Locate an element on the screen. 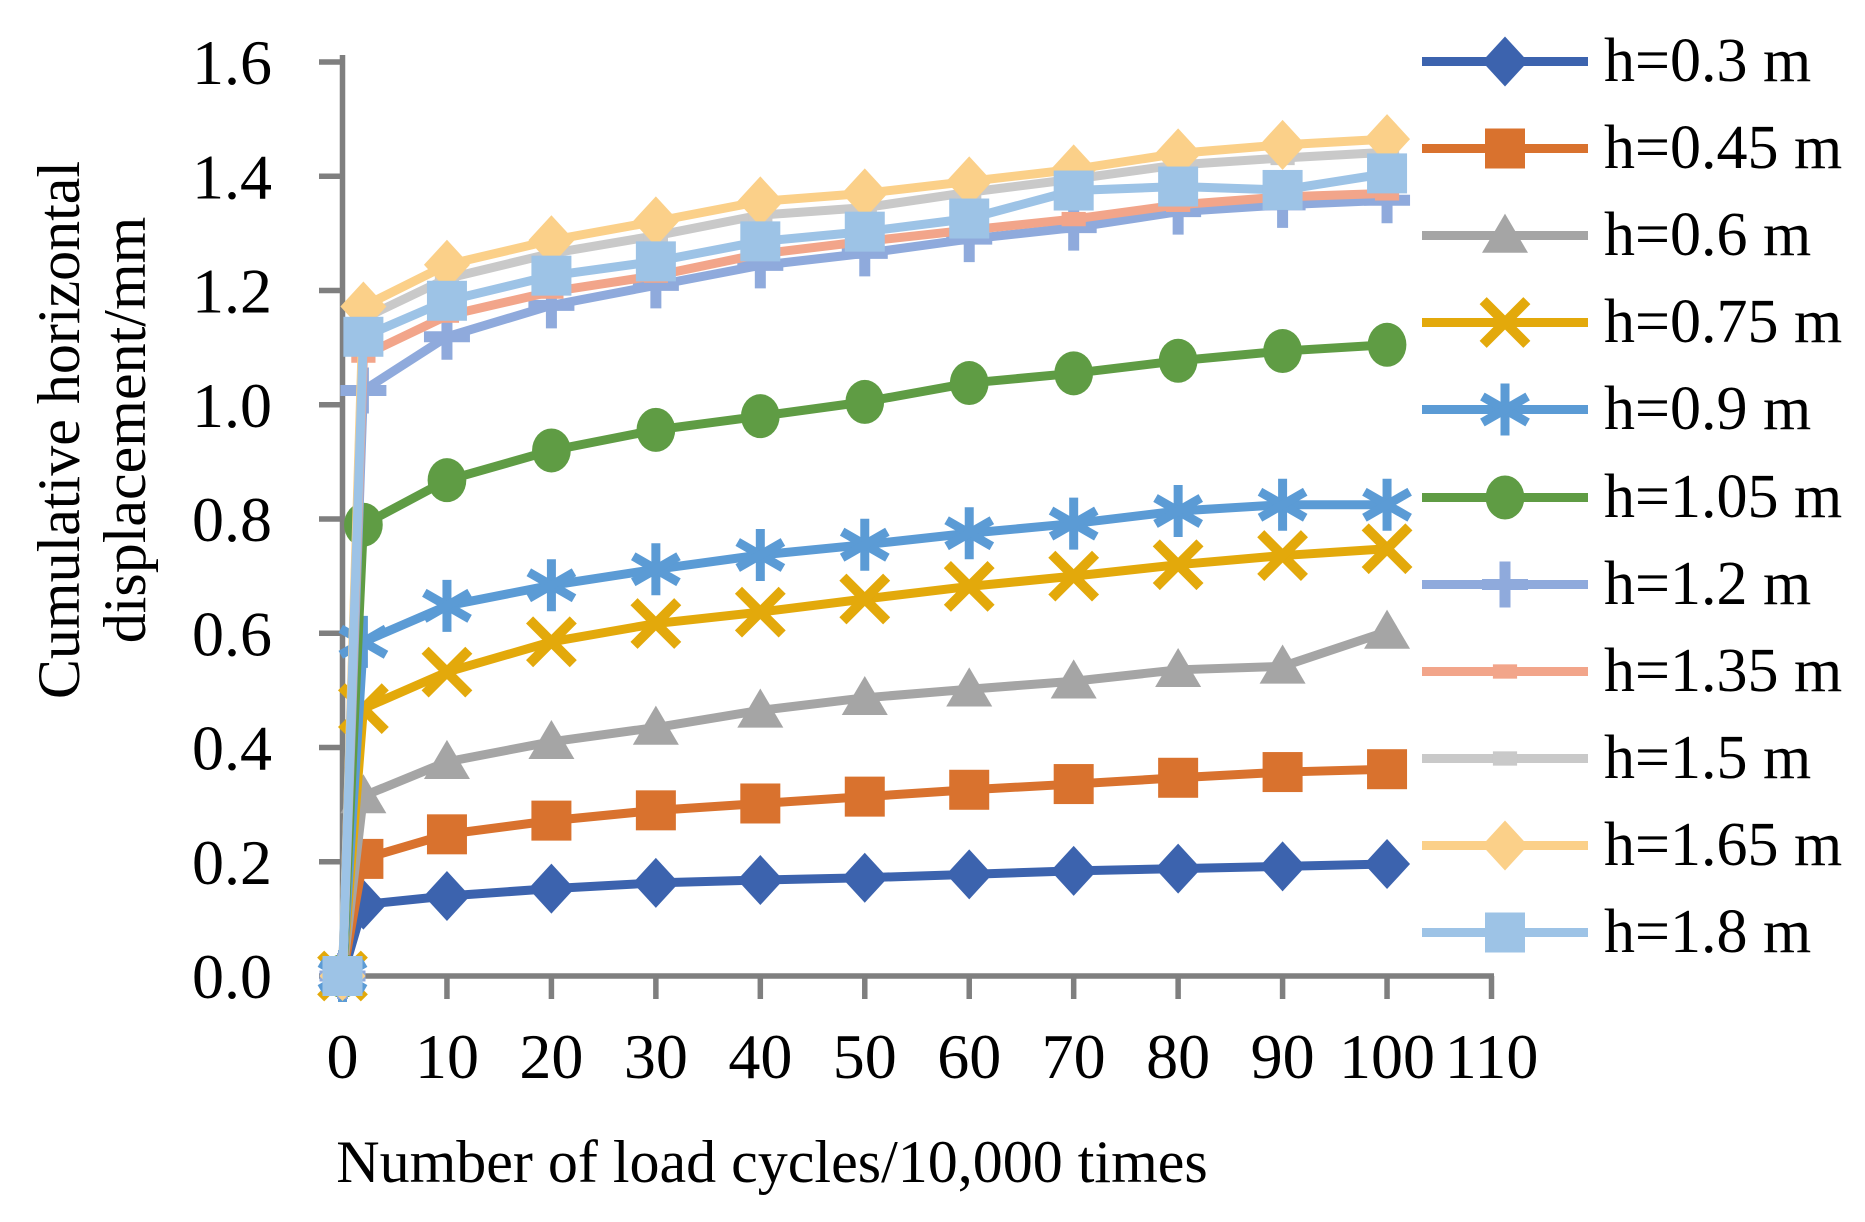 This screenshot has height=1222, width=1865. legend-item-h=1.2m: h=1.2 m is located at coordinates (1631, 584).